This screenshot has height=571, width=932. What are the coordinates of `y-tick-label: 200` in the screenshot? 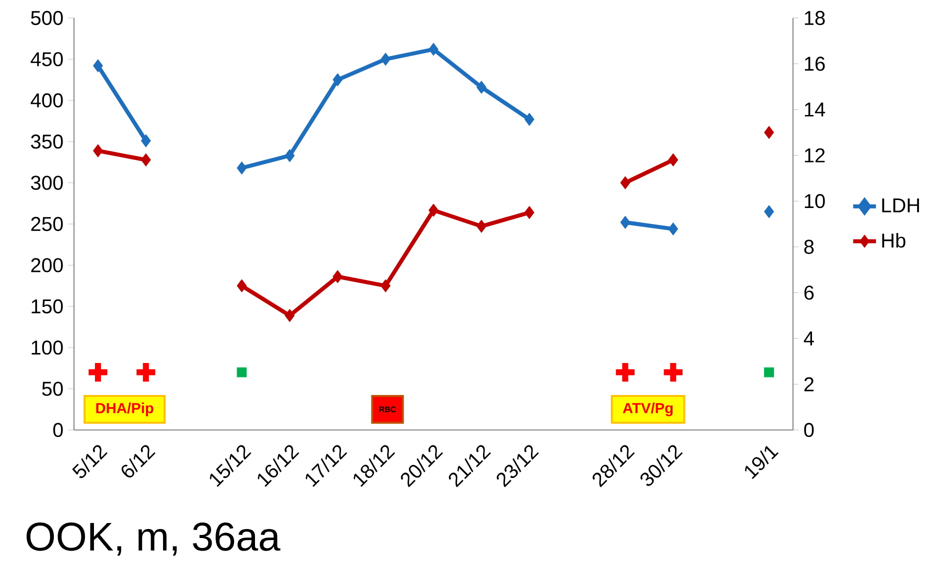 It's located at (47, 265).